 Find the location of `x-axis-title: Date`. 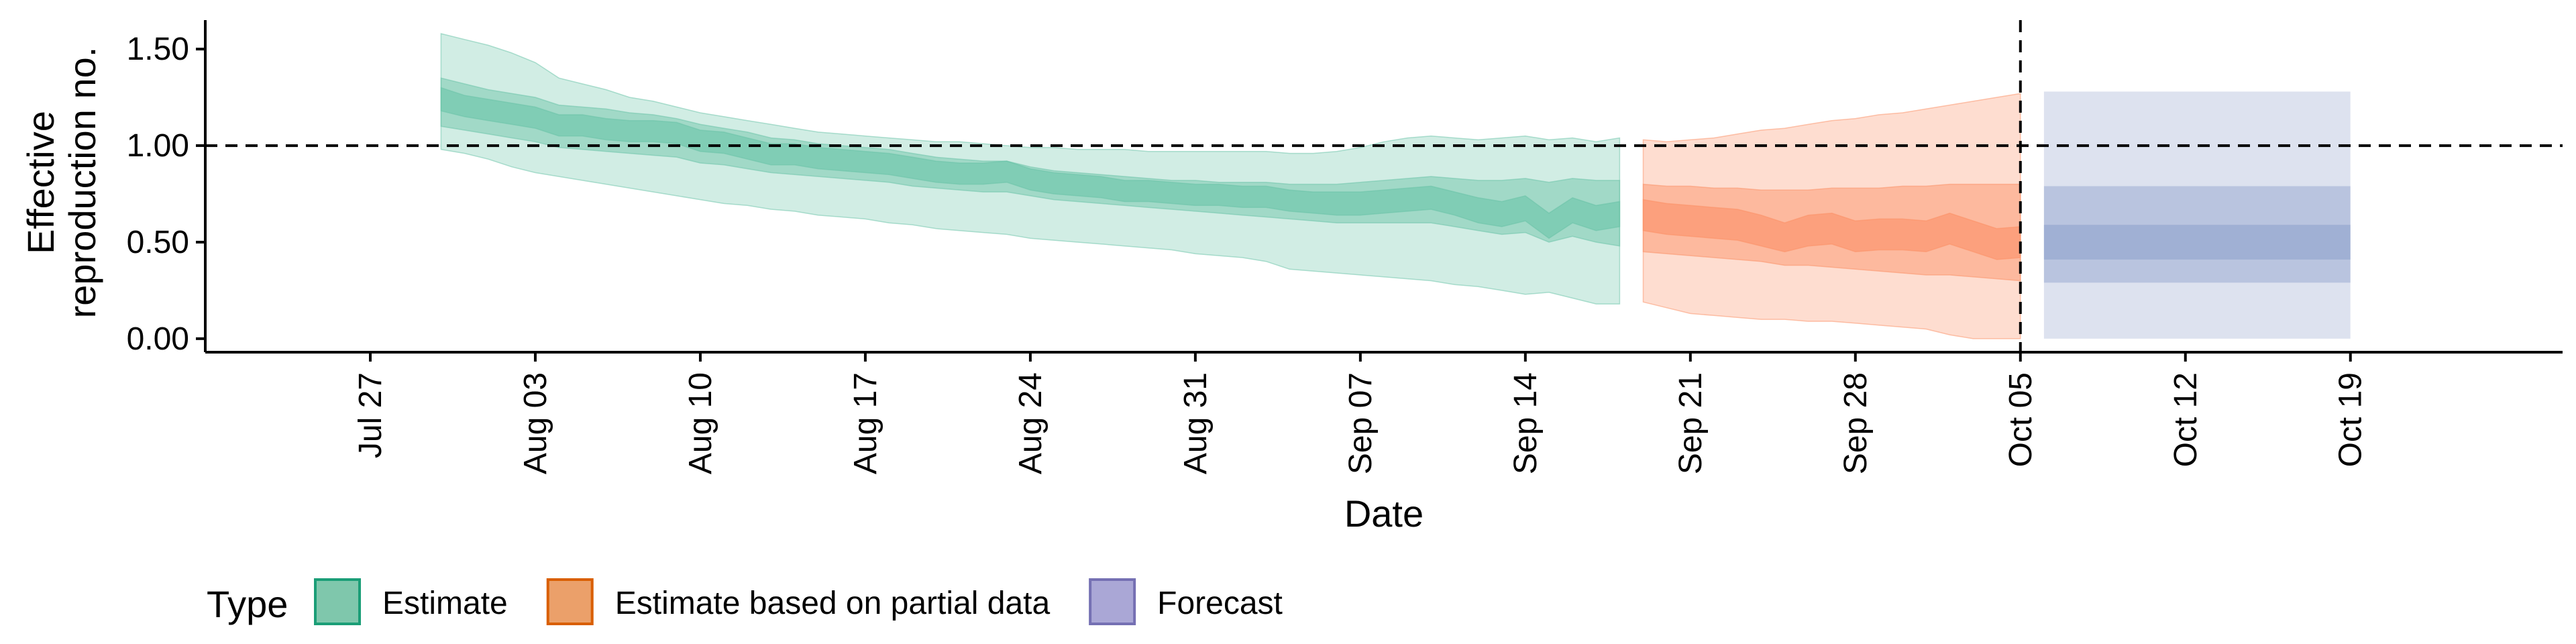

x-axis-title: Date is located at coordinates (1384, 513).